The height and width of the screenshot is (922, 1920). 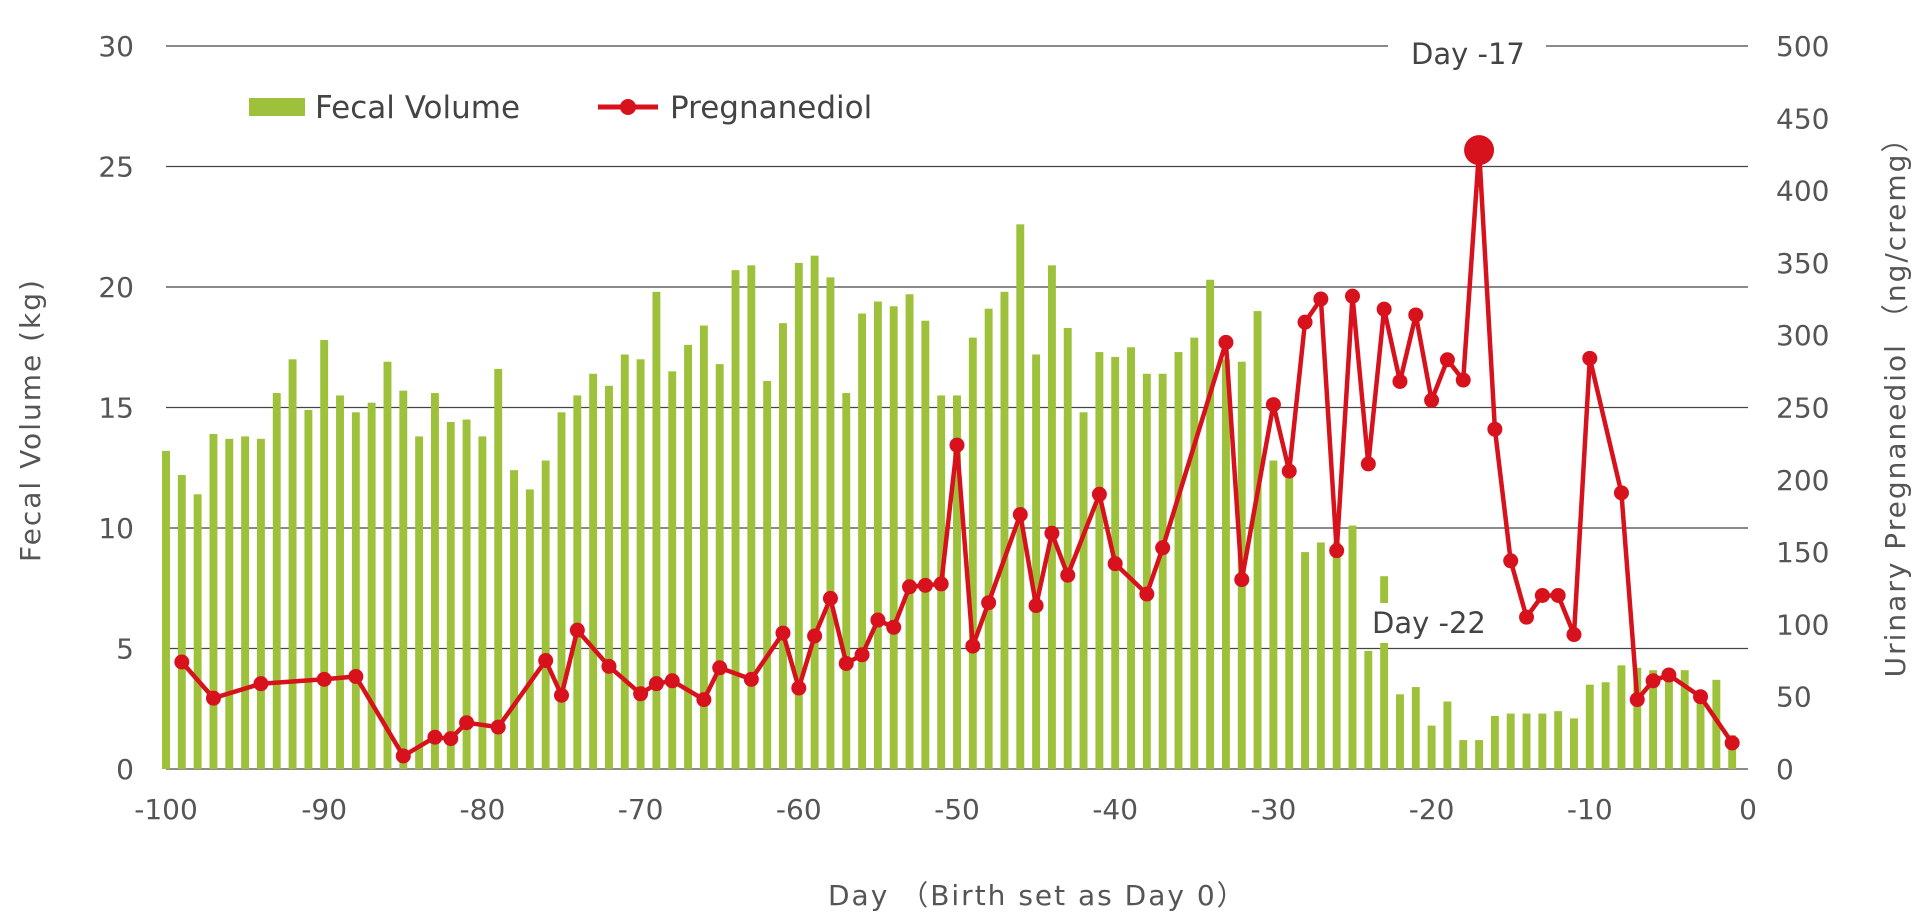 What do you see at coordinates (1802, 191) in the screenshot?
I see `y-right-tick-label: 400` at bounding box center [1802, 191].